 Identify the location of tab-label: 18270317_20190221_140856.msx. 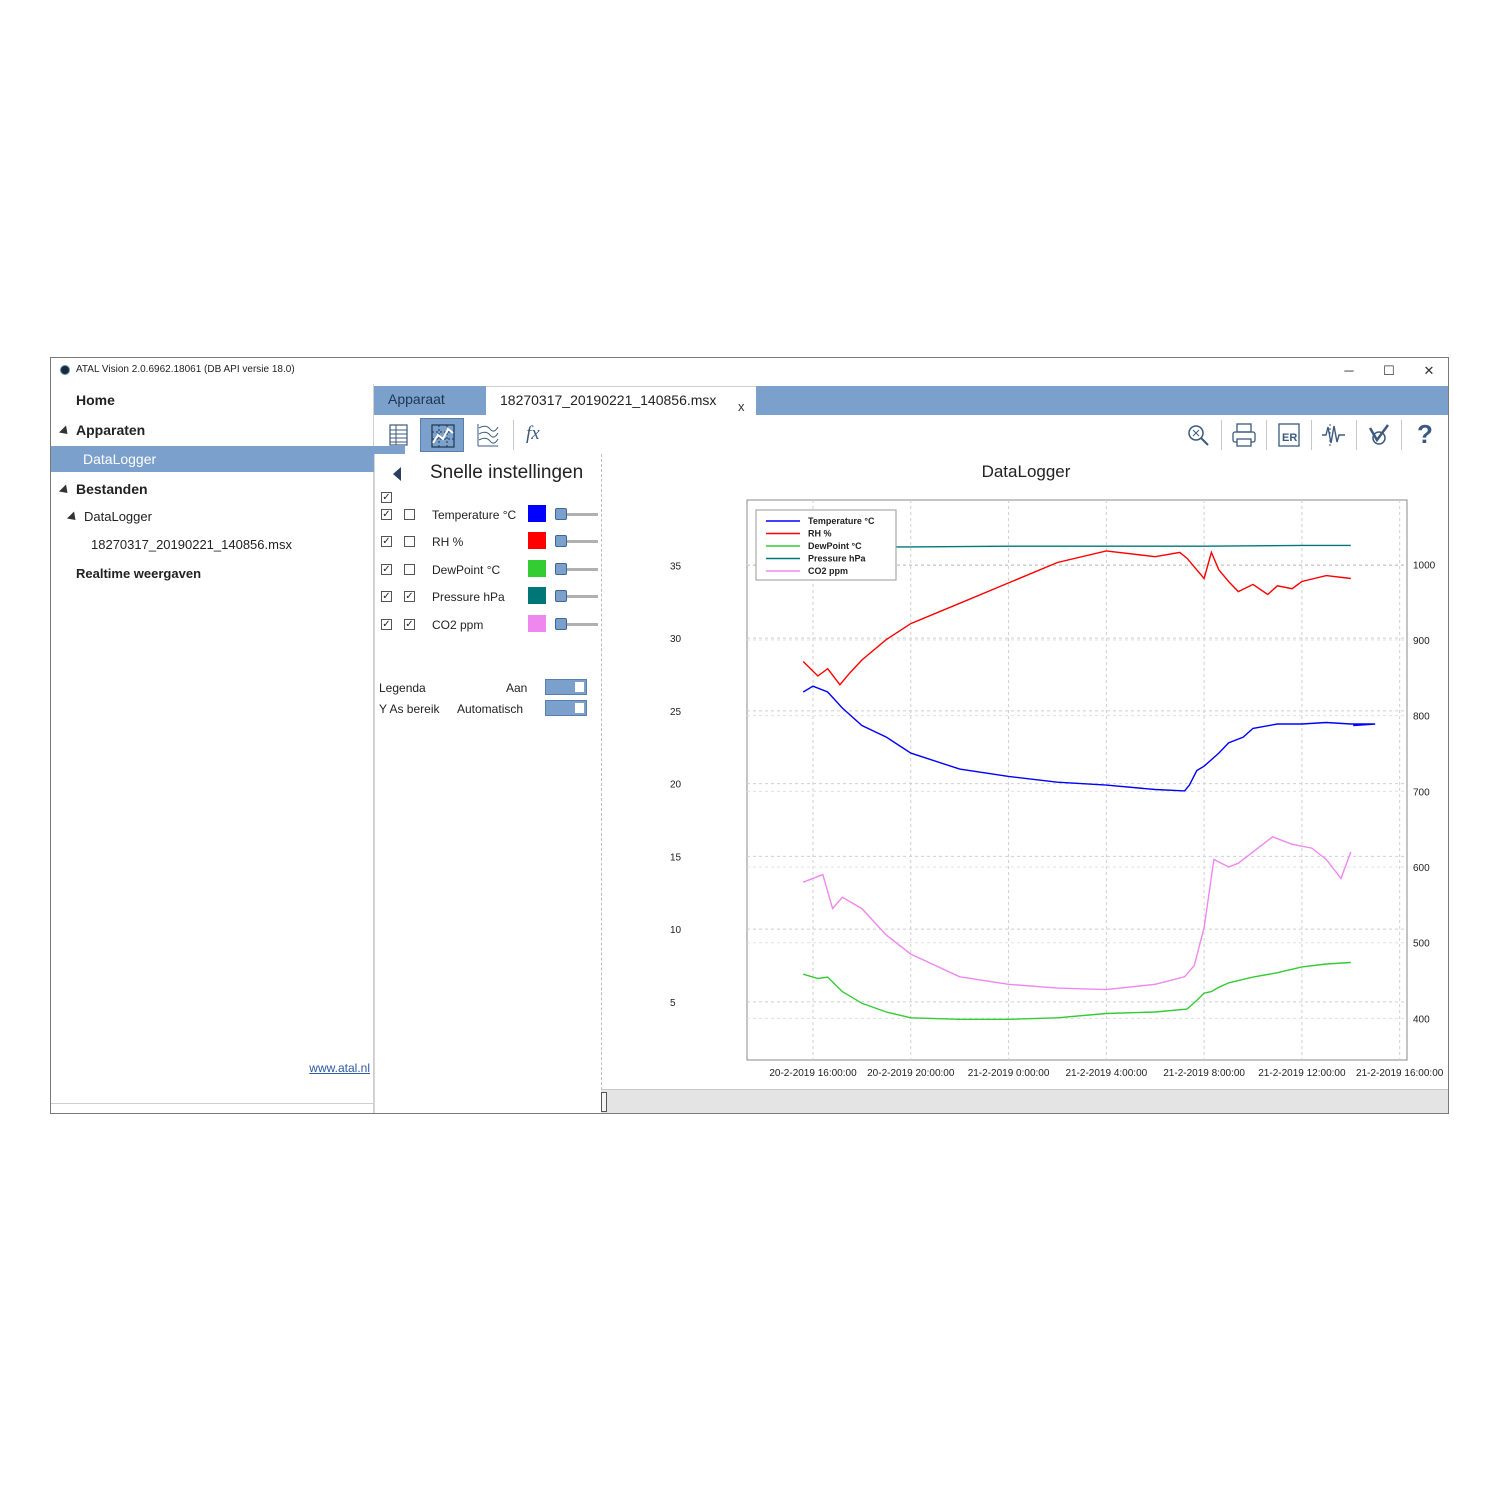
(608, 400).